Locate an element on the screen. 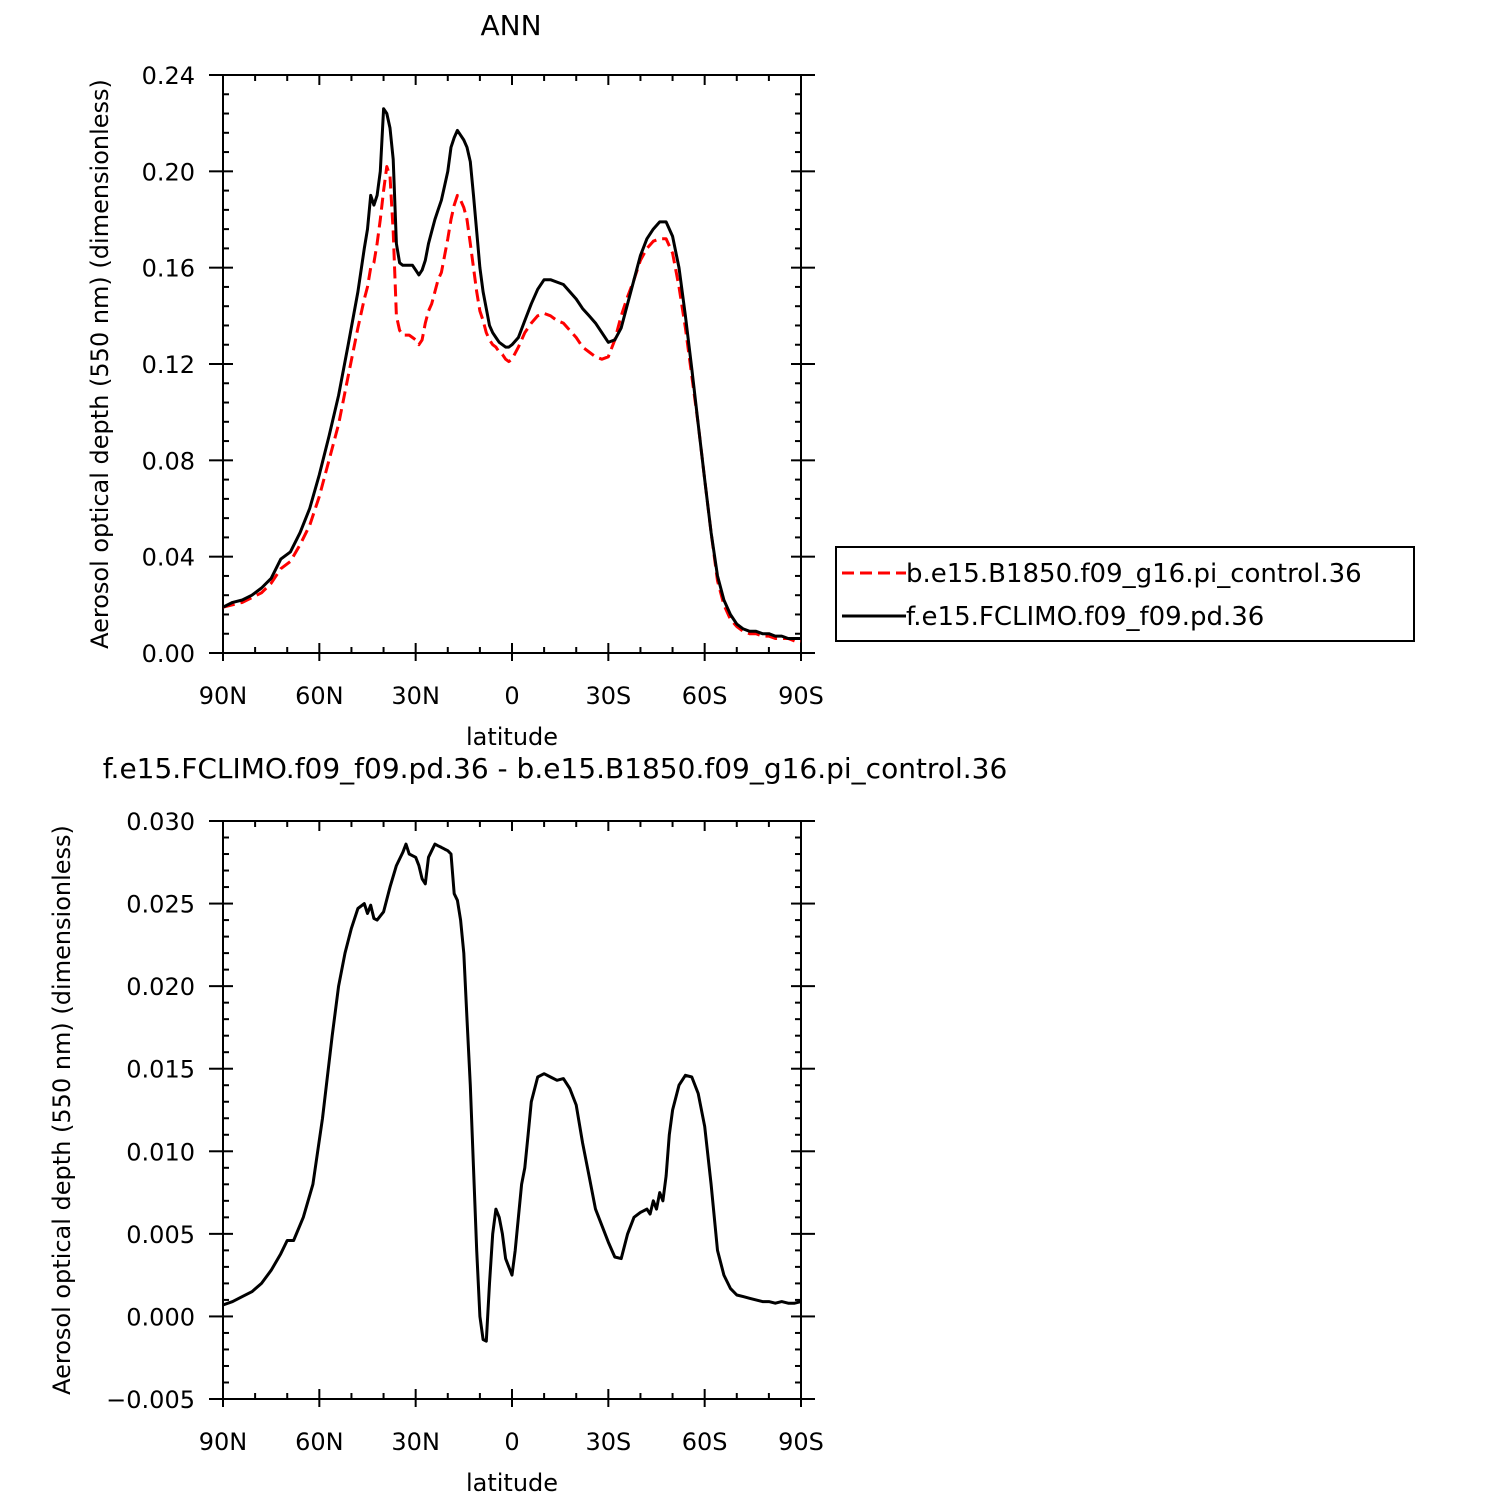 The image size is (1502, 1502). y-tick-label: 0.24 is located at coordinates (168, 76).